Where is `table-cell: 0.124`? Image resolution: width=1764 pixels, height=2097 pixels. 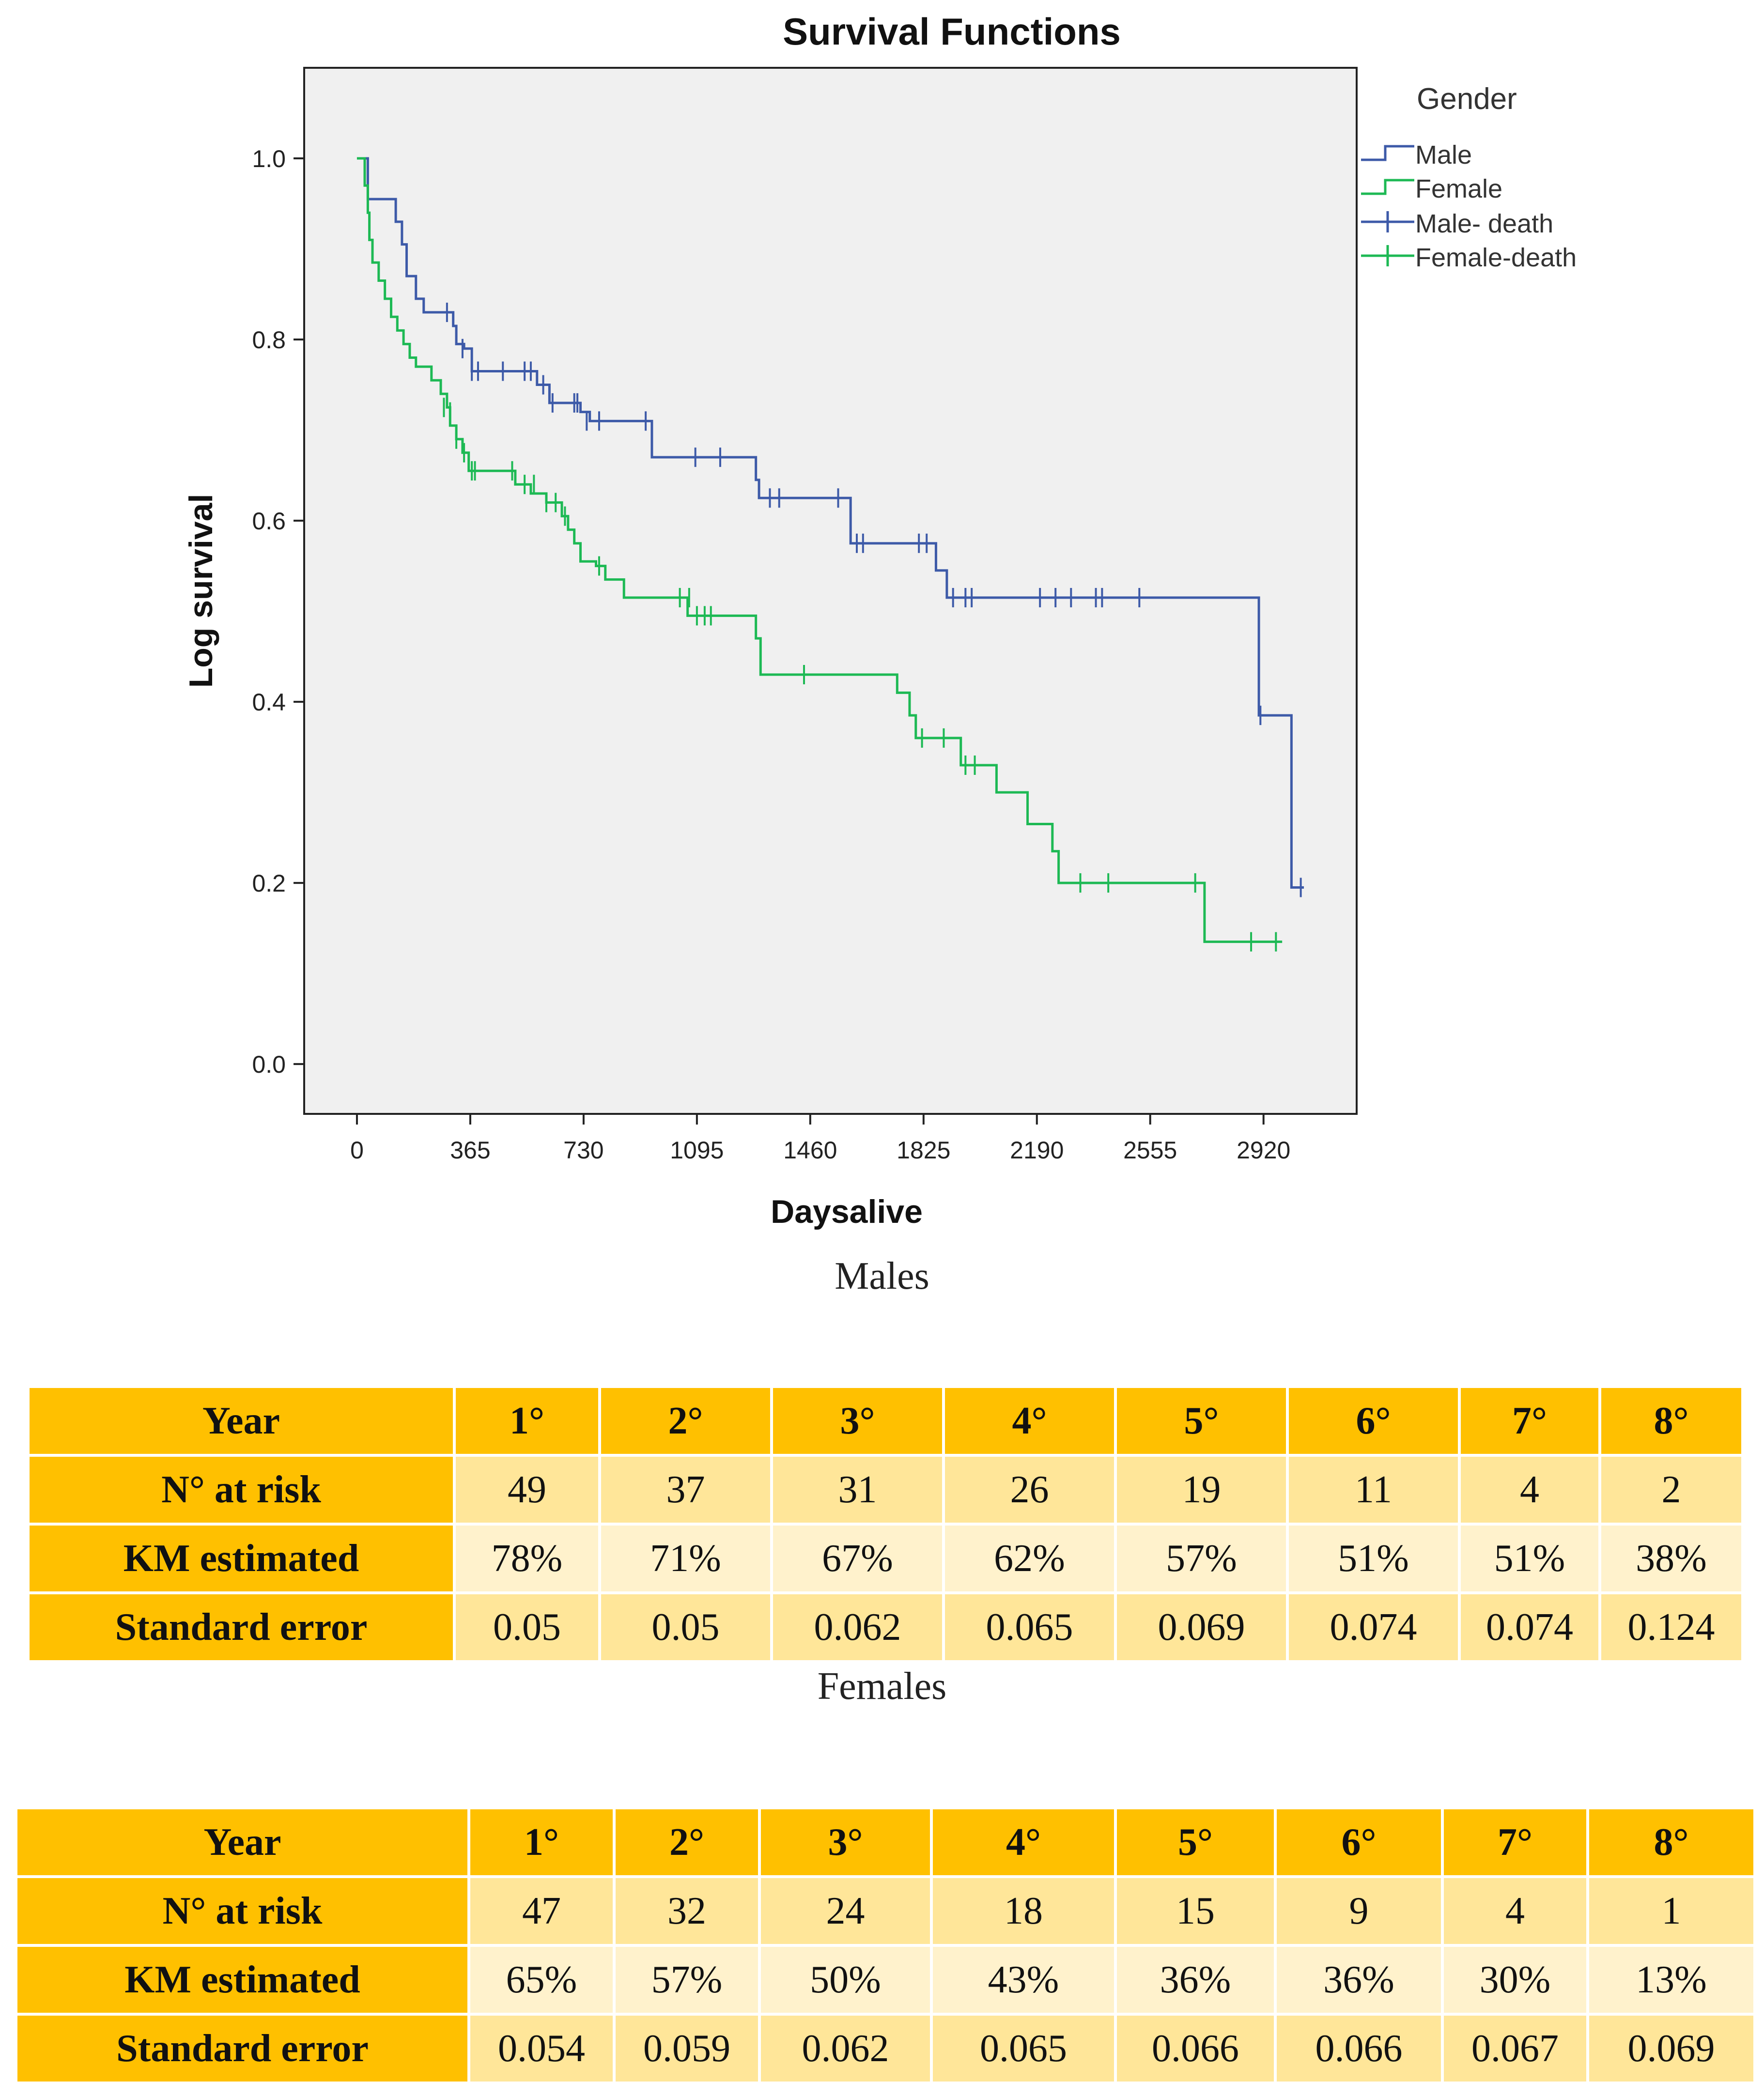
table-cell: 0.124 is located at coordinates (1671, 1627).